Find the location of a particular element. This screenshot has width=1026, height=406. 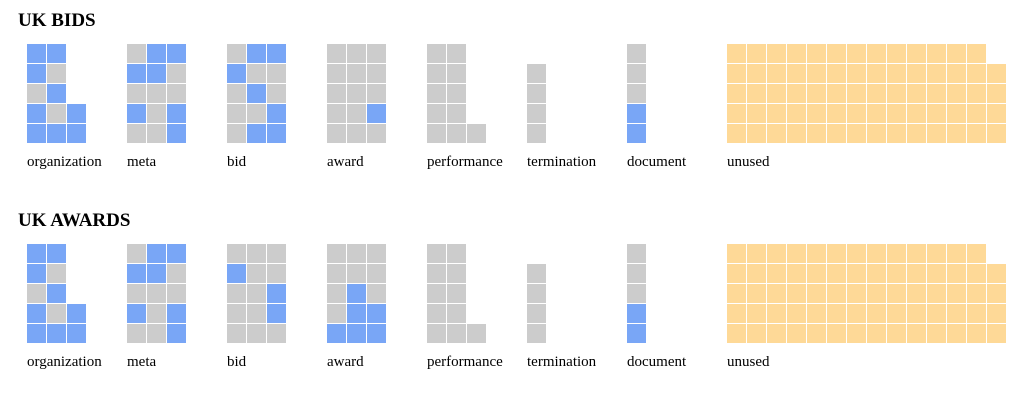

waffle-group-label: award is located at coordinates (345, 362).